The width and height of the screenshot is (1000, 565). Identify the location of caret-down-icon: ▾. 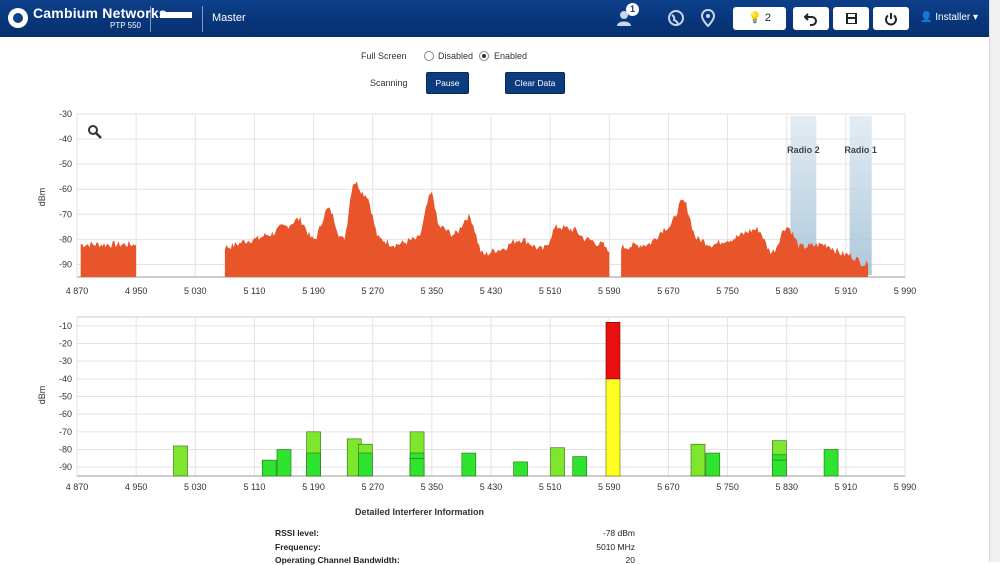
(976, 17).